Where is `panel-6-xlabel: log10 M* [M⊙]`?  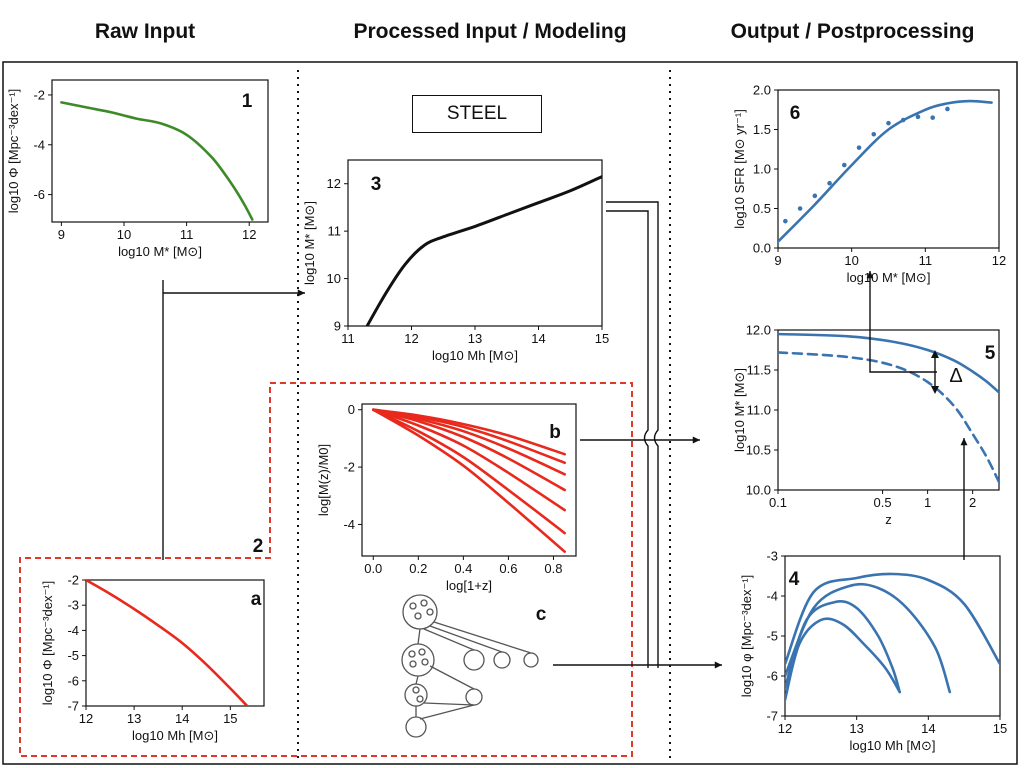 panel-6-xlabel: log10 M* [M⊙] is located at coordinates (889, 277).